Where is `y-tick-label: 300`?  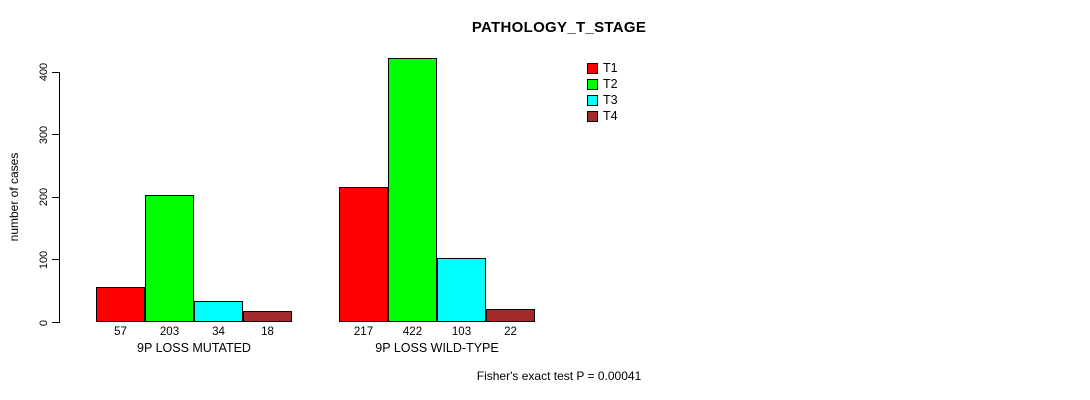 y-tick-label: 300 is located at coordinates (44, 134).